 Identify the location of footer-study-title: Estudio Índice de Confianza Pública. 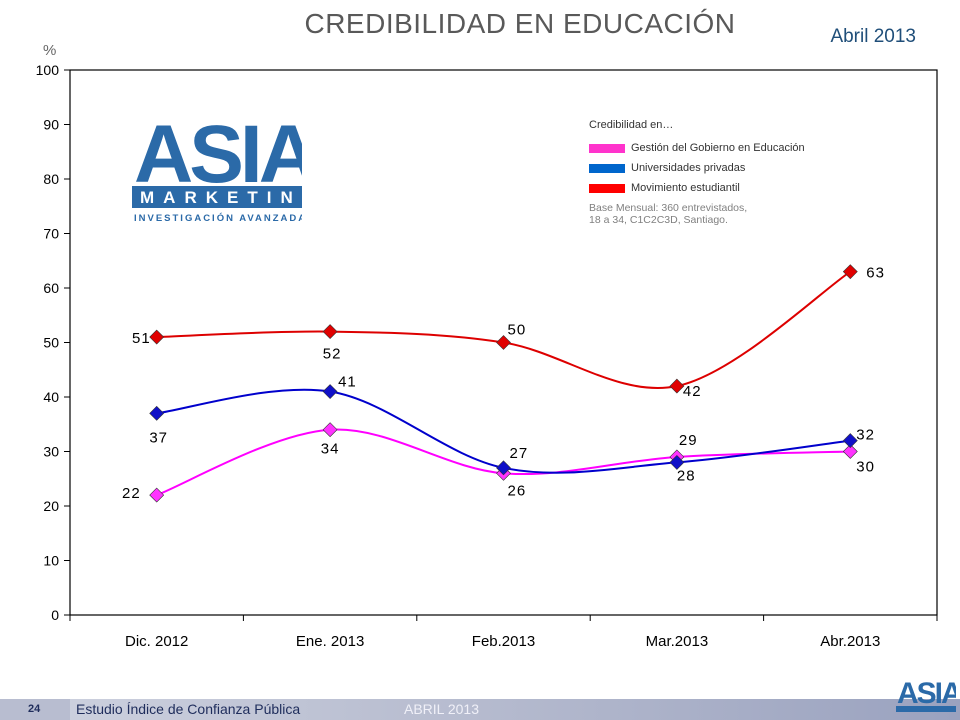
(188, 709).